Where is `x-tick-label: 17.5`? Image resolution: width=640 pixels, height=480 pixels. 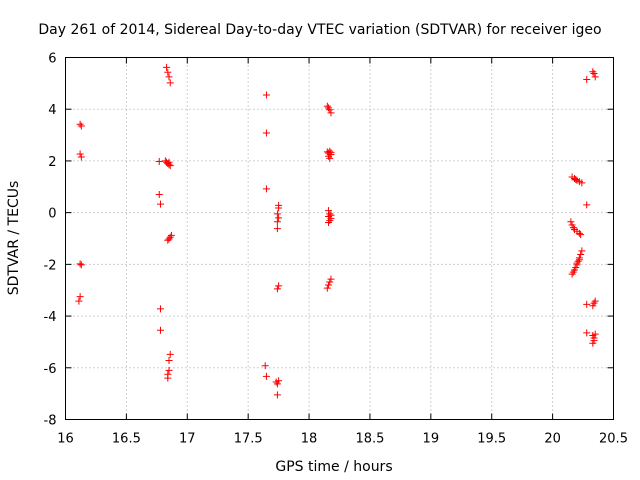
x-tick-label: 17.5 is located at coordinates (248, 439).